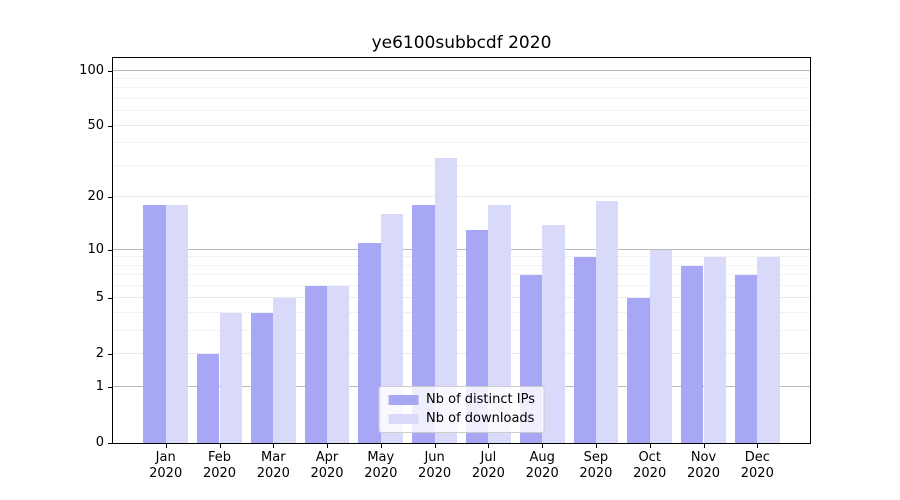  I want to click on bar-downloads-nov, so click(714, 350).